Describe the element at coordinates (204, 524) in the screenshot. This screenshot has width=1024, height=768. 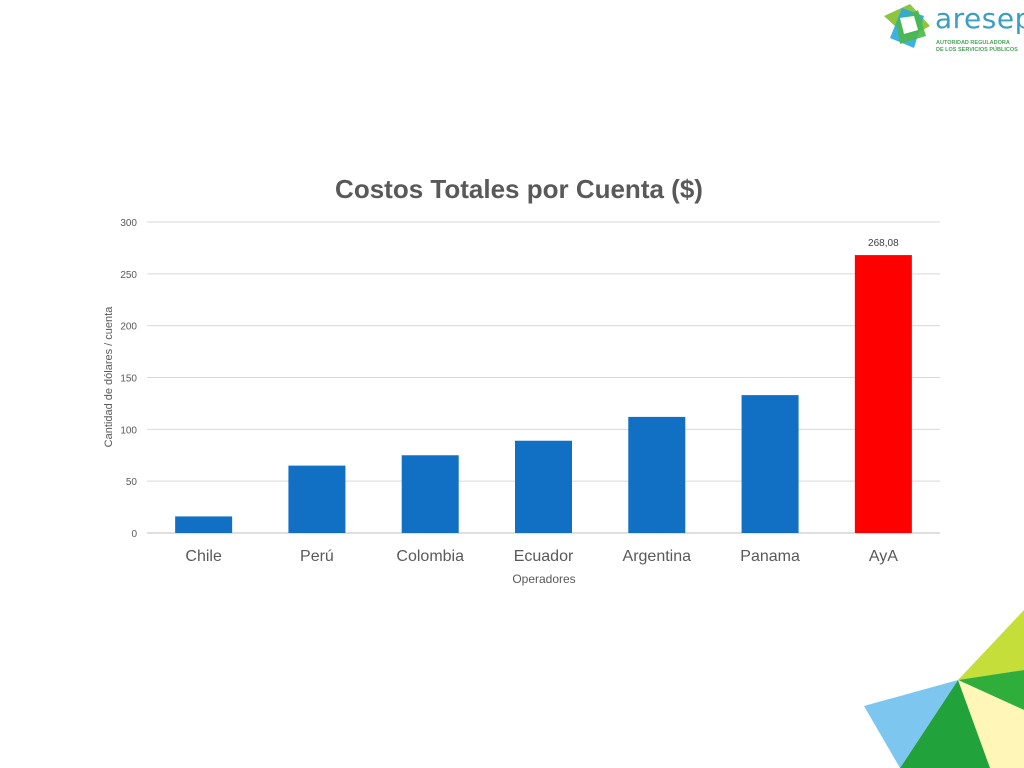
I see `bar-chile` at that location.